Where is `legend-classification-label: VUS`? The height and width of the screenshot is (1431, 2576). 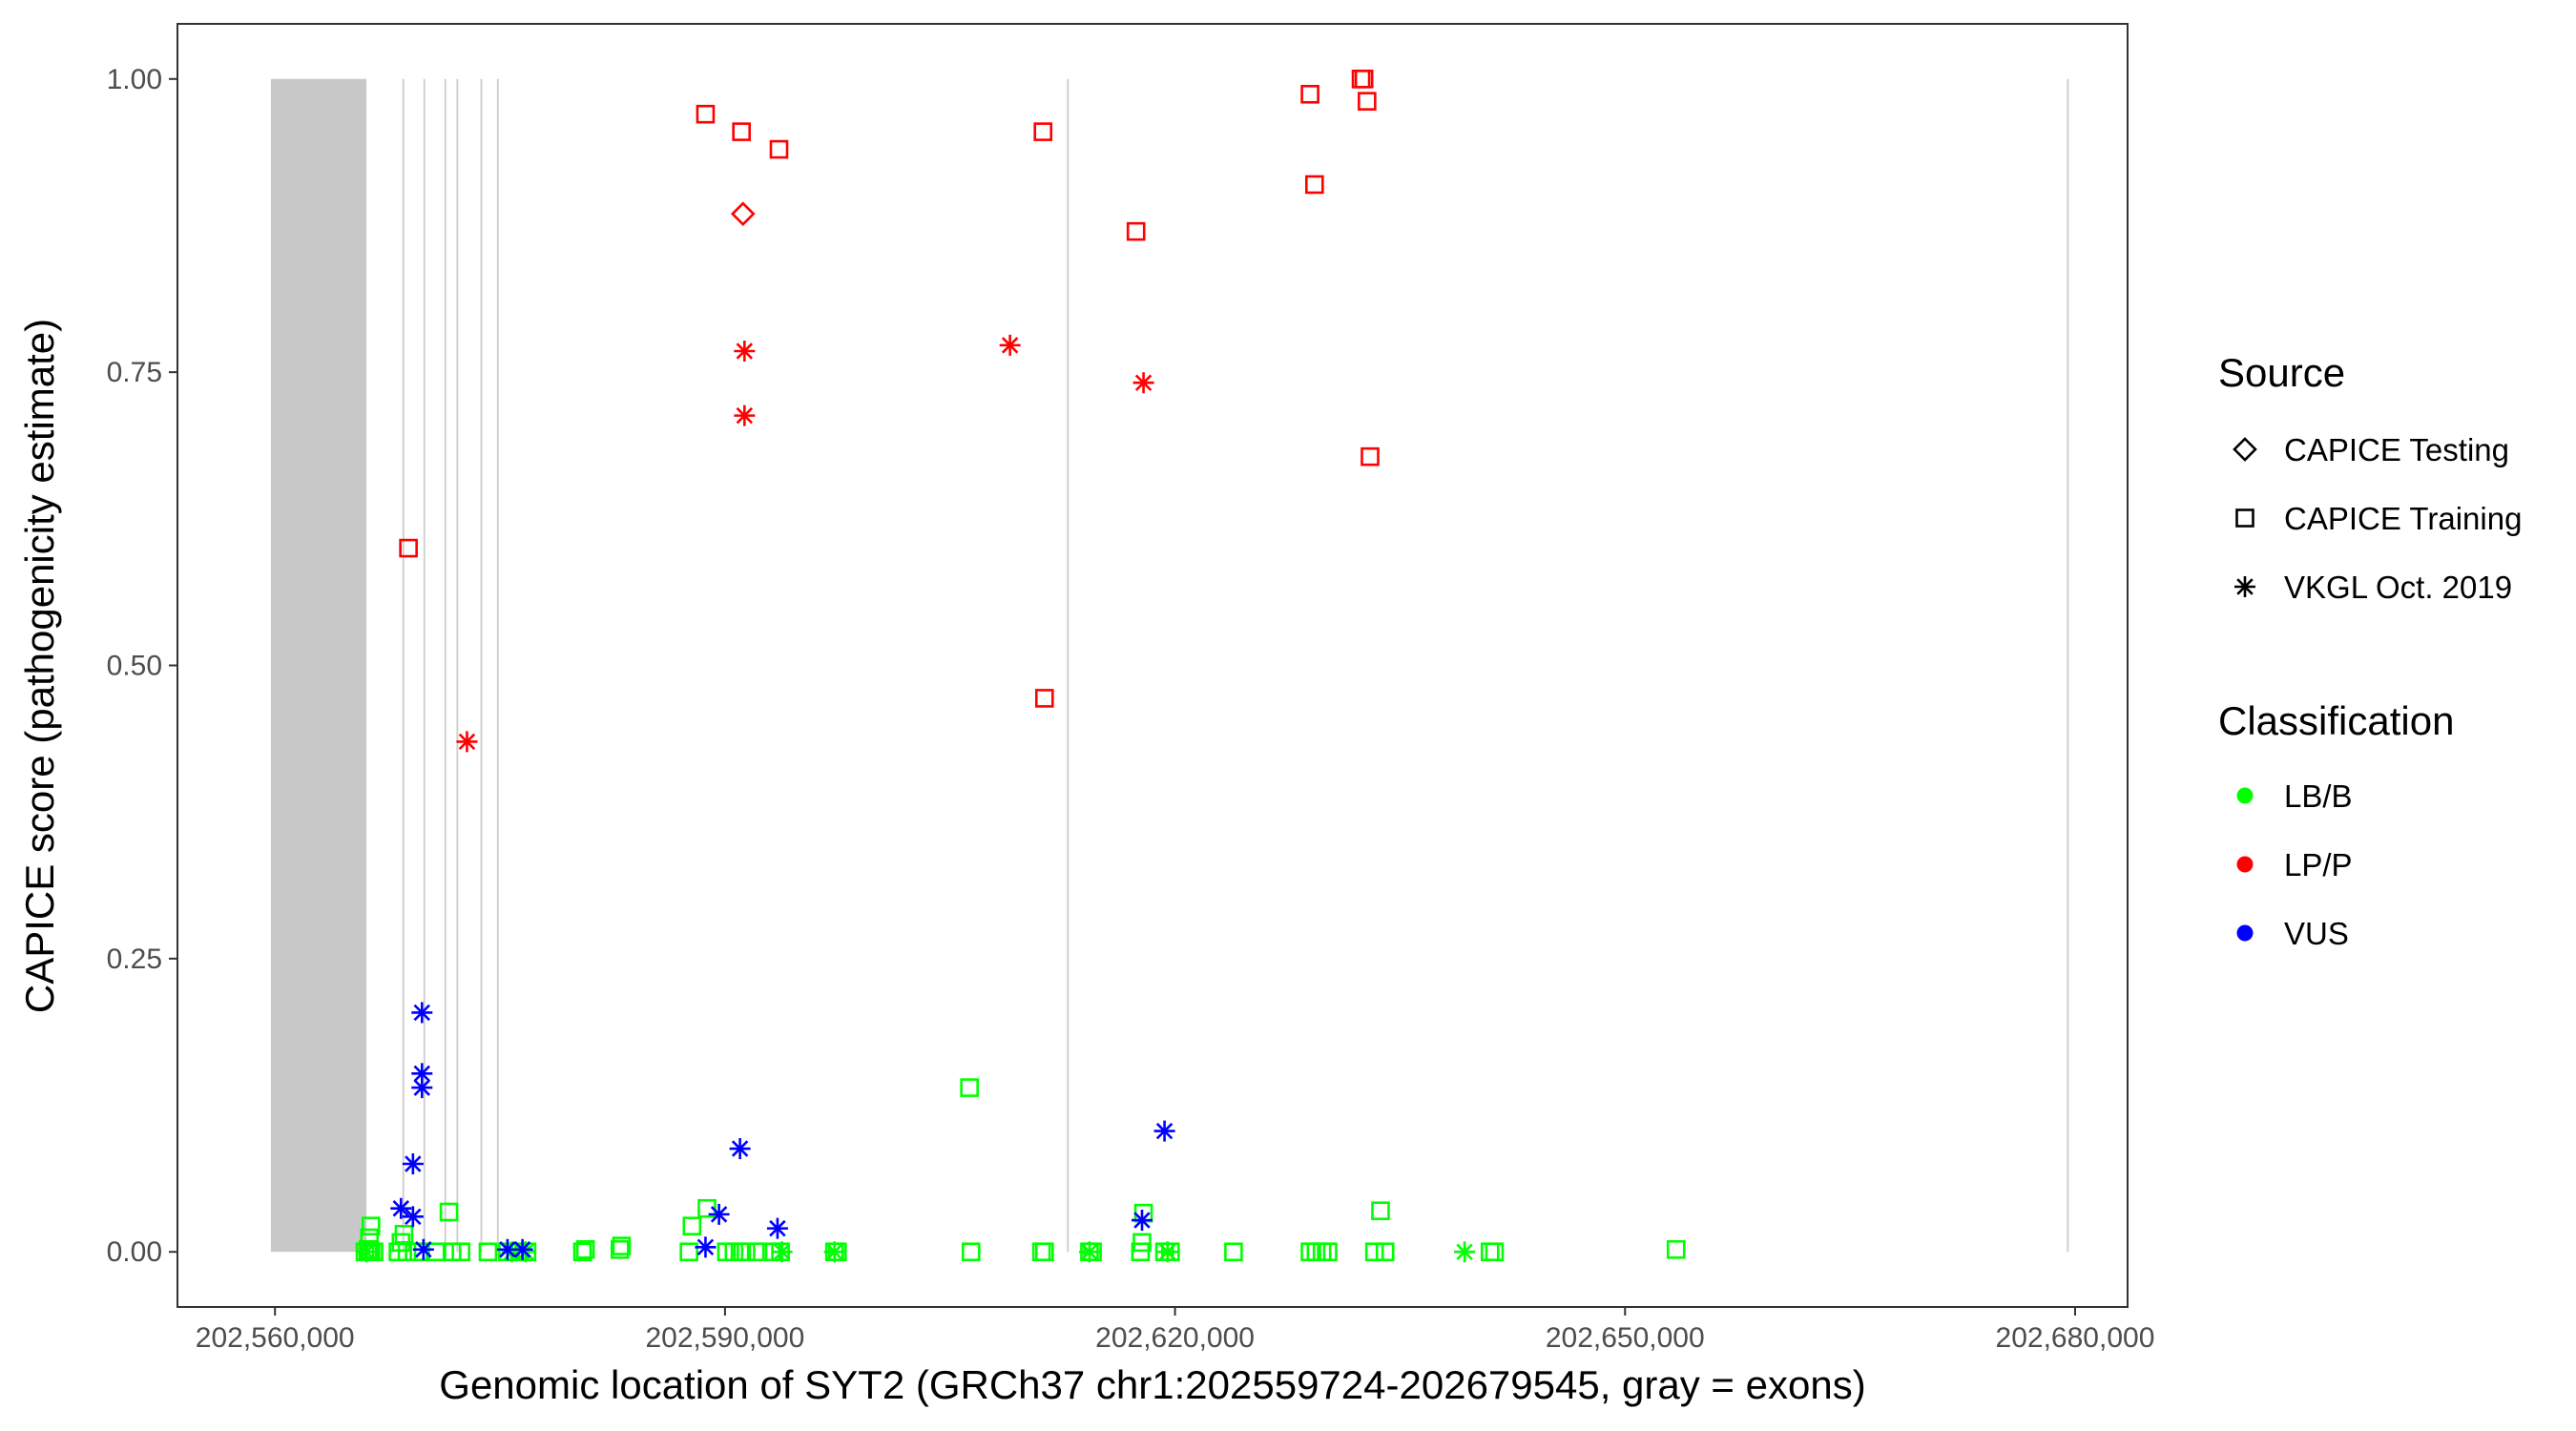 legend-classification-label: VUS is located at coordinates (2316, 933).